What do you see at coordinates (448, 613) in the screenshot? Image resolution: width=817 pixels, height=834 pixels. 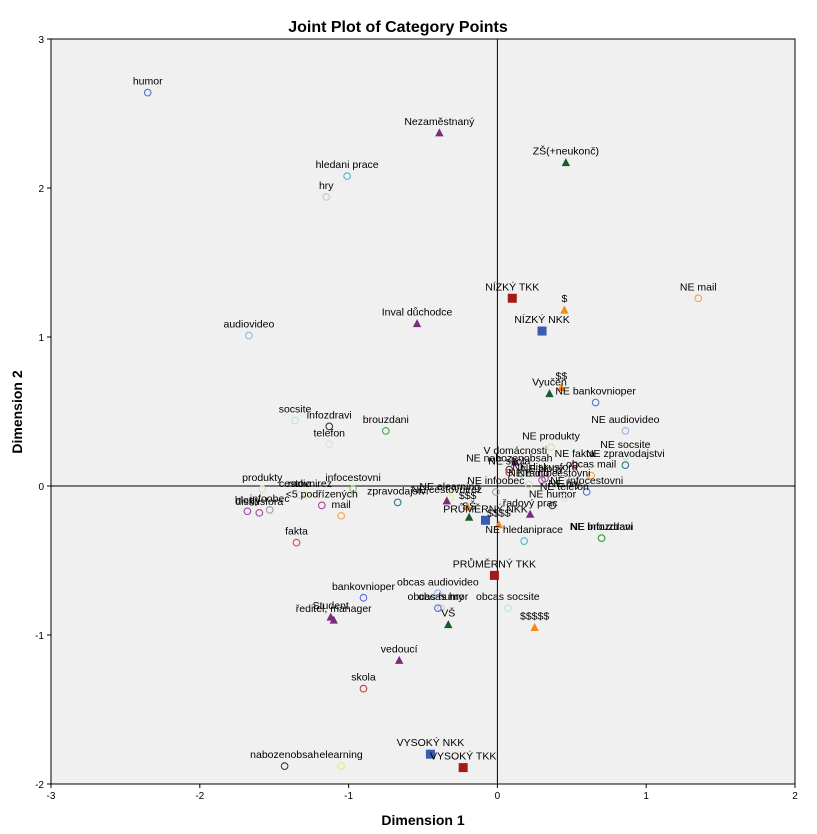 I see `point-label: VŠ` at bounding box center [448, 613].